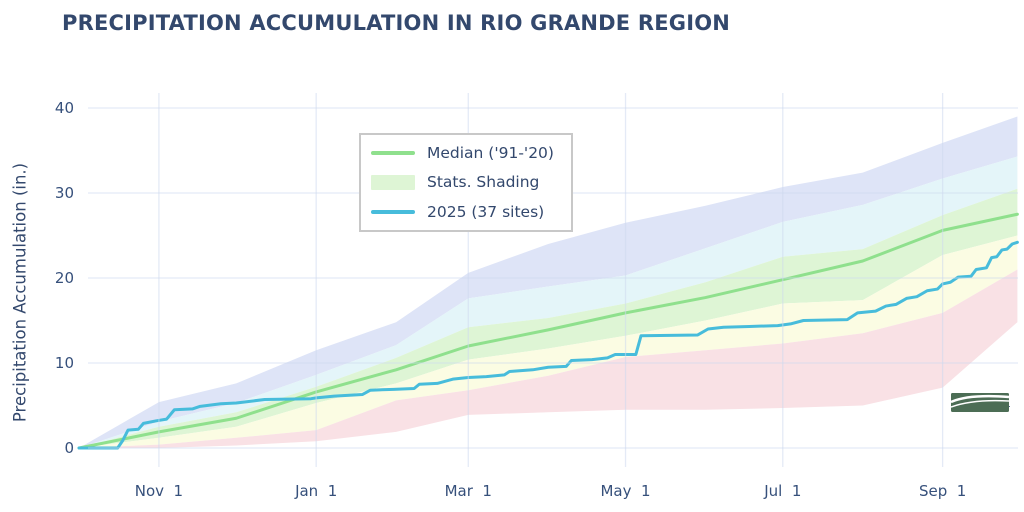 This screenshot has width=1024, height=512. What do you see at coordinates (20, 292) in the screenshot?
I see `y-axis-title: Precipitation Accumulation (in.)` at bounding box center [20, 292].